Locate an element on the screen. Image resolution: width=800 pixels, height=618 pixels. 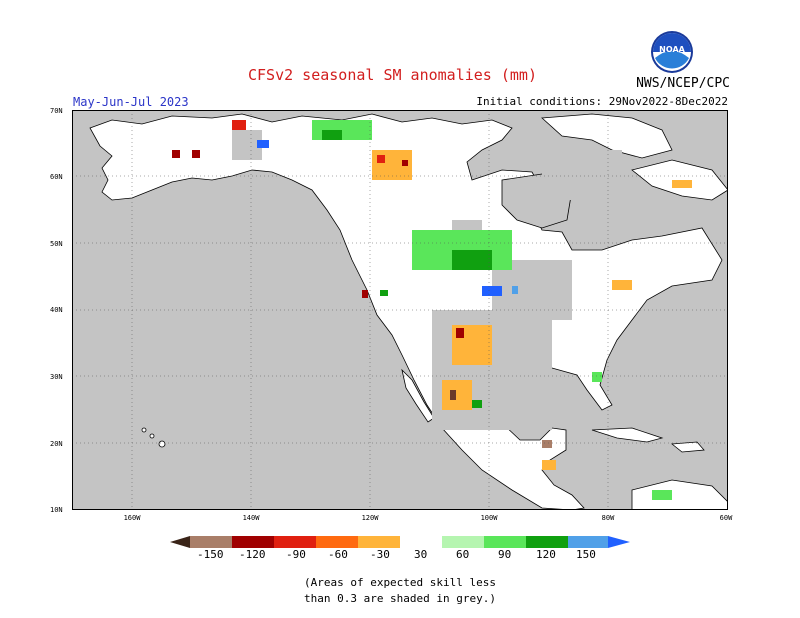
legend-arrow-low is located at coordinates (180, 542).